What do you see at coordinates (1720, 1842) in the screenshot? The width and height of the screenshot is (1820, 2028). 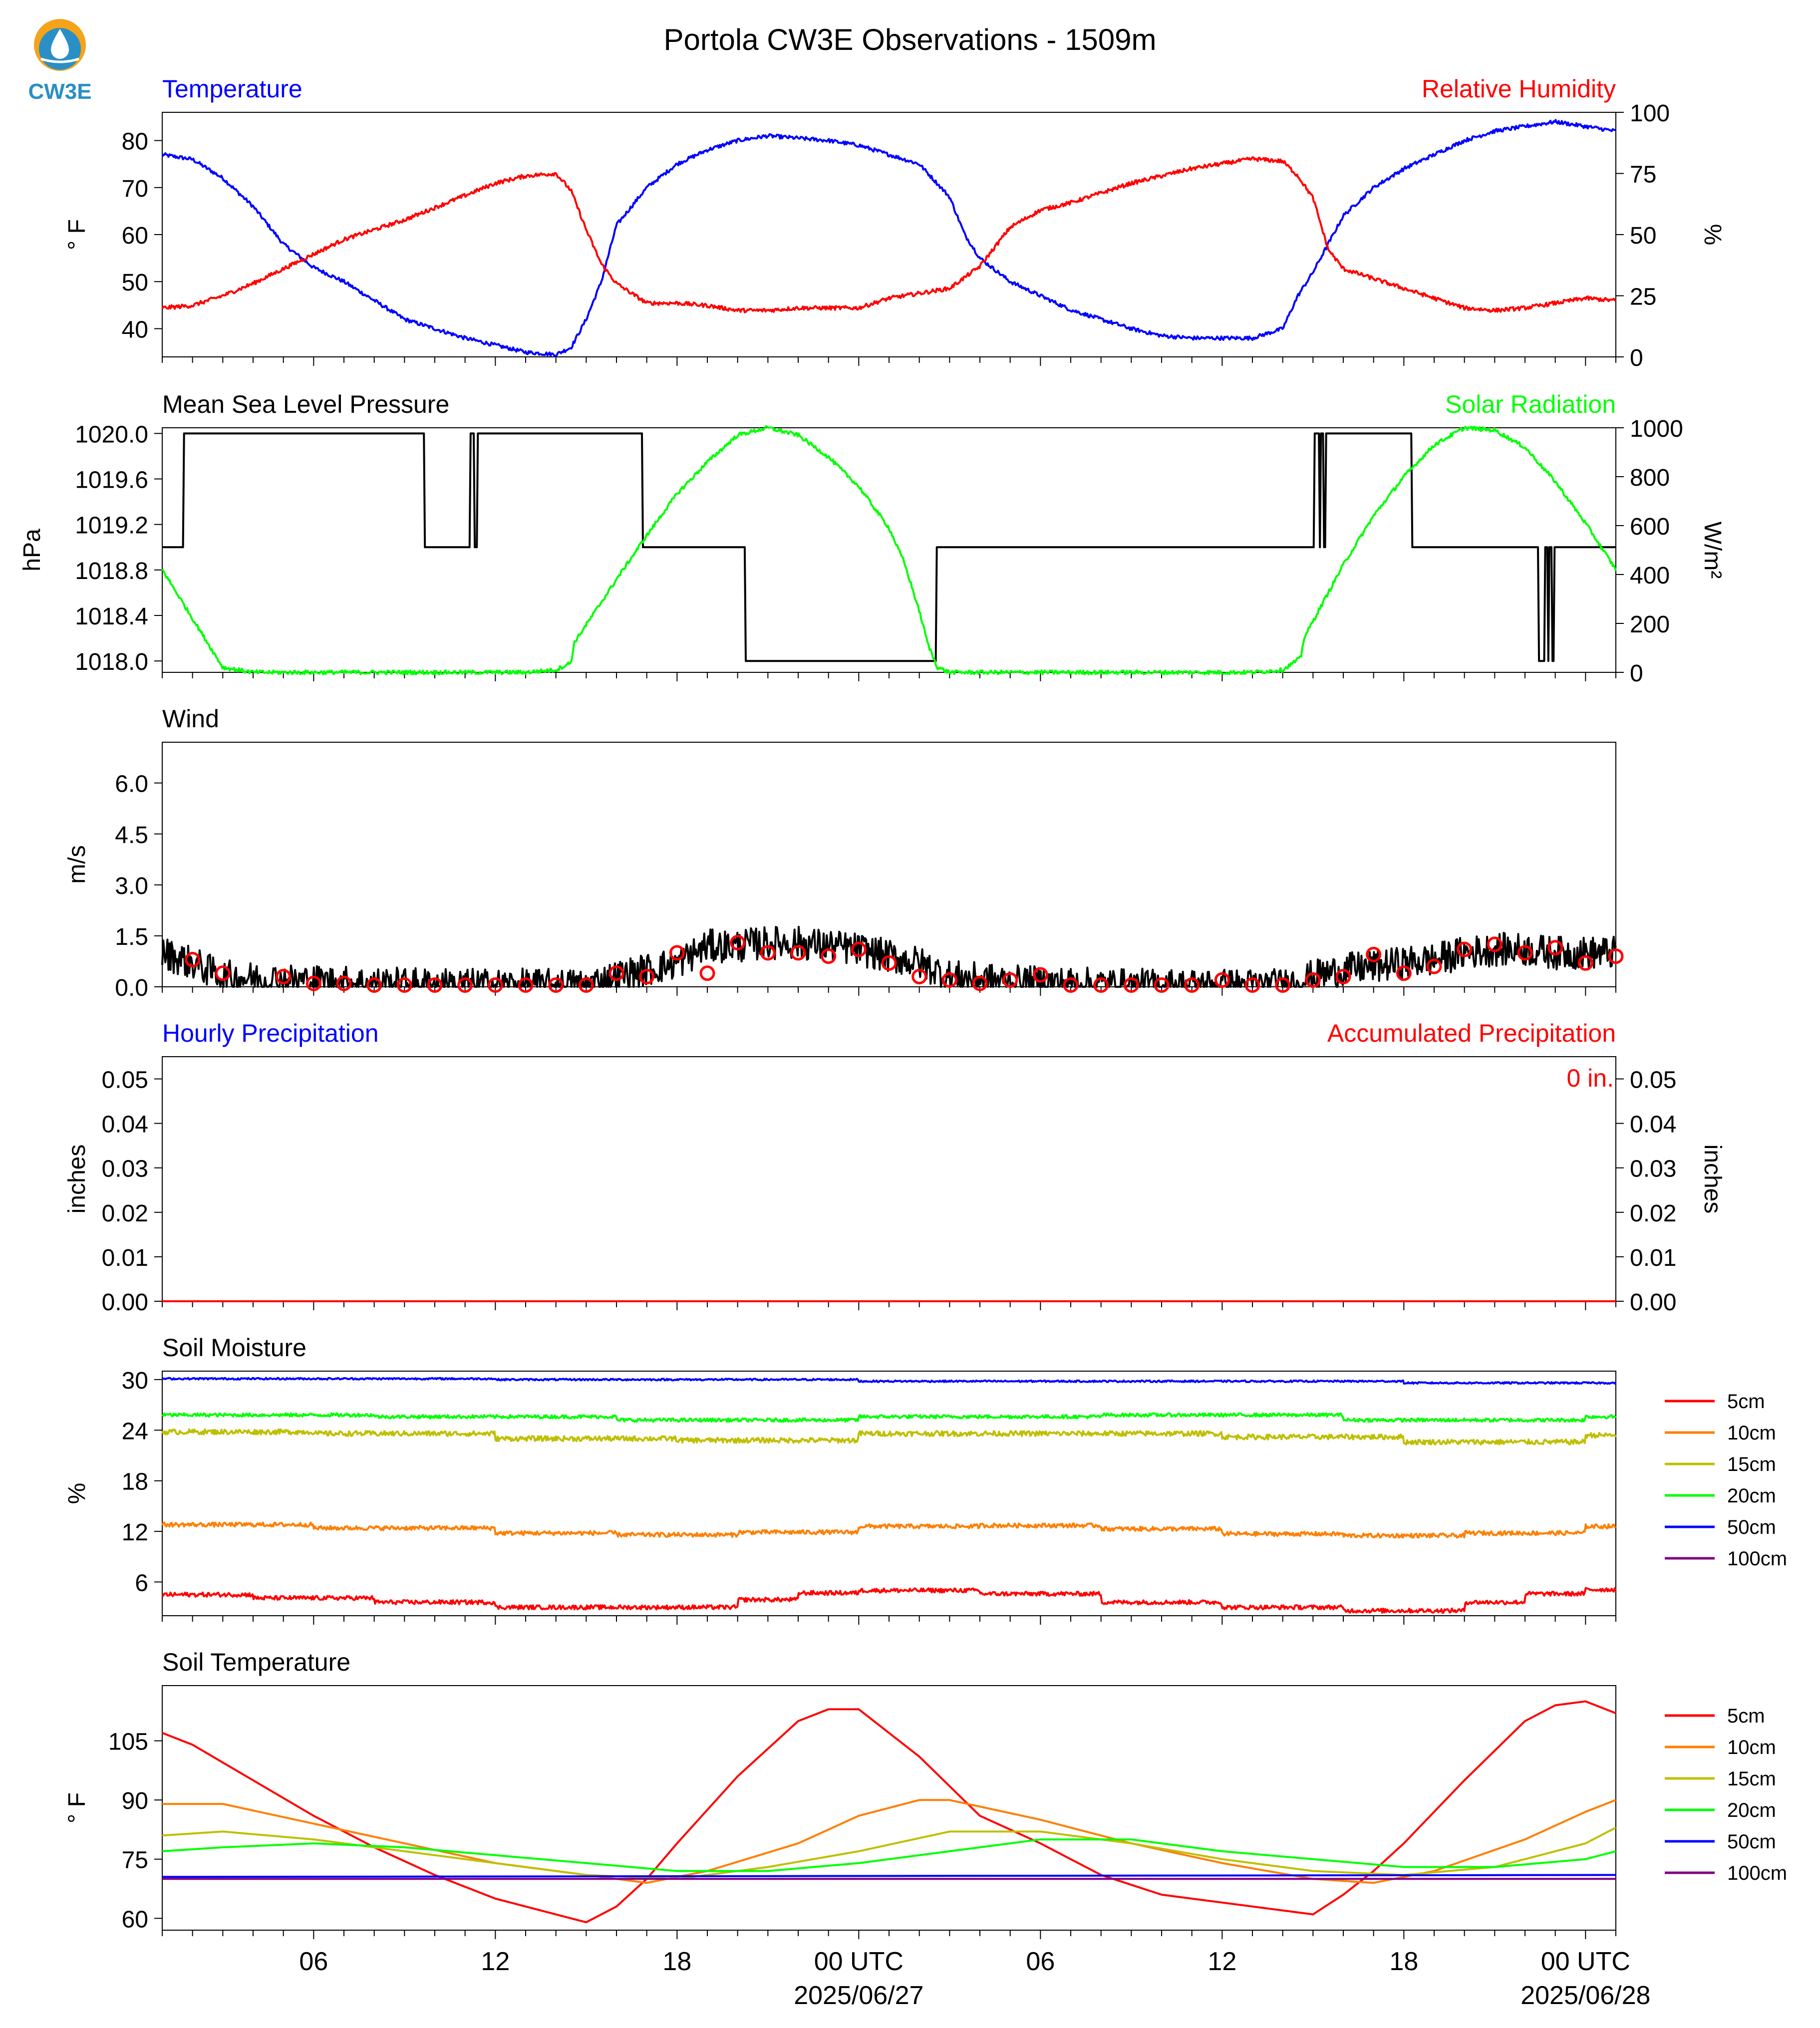 I see `legend-item: 50cm` at bounding box center [1720, 1842].